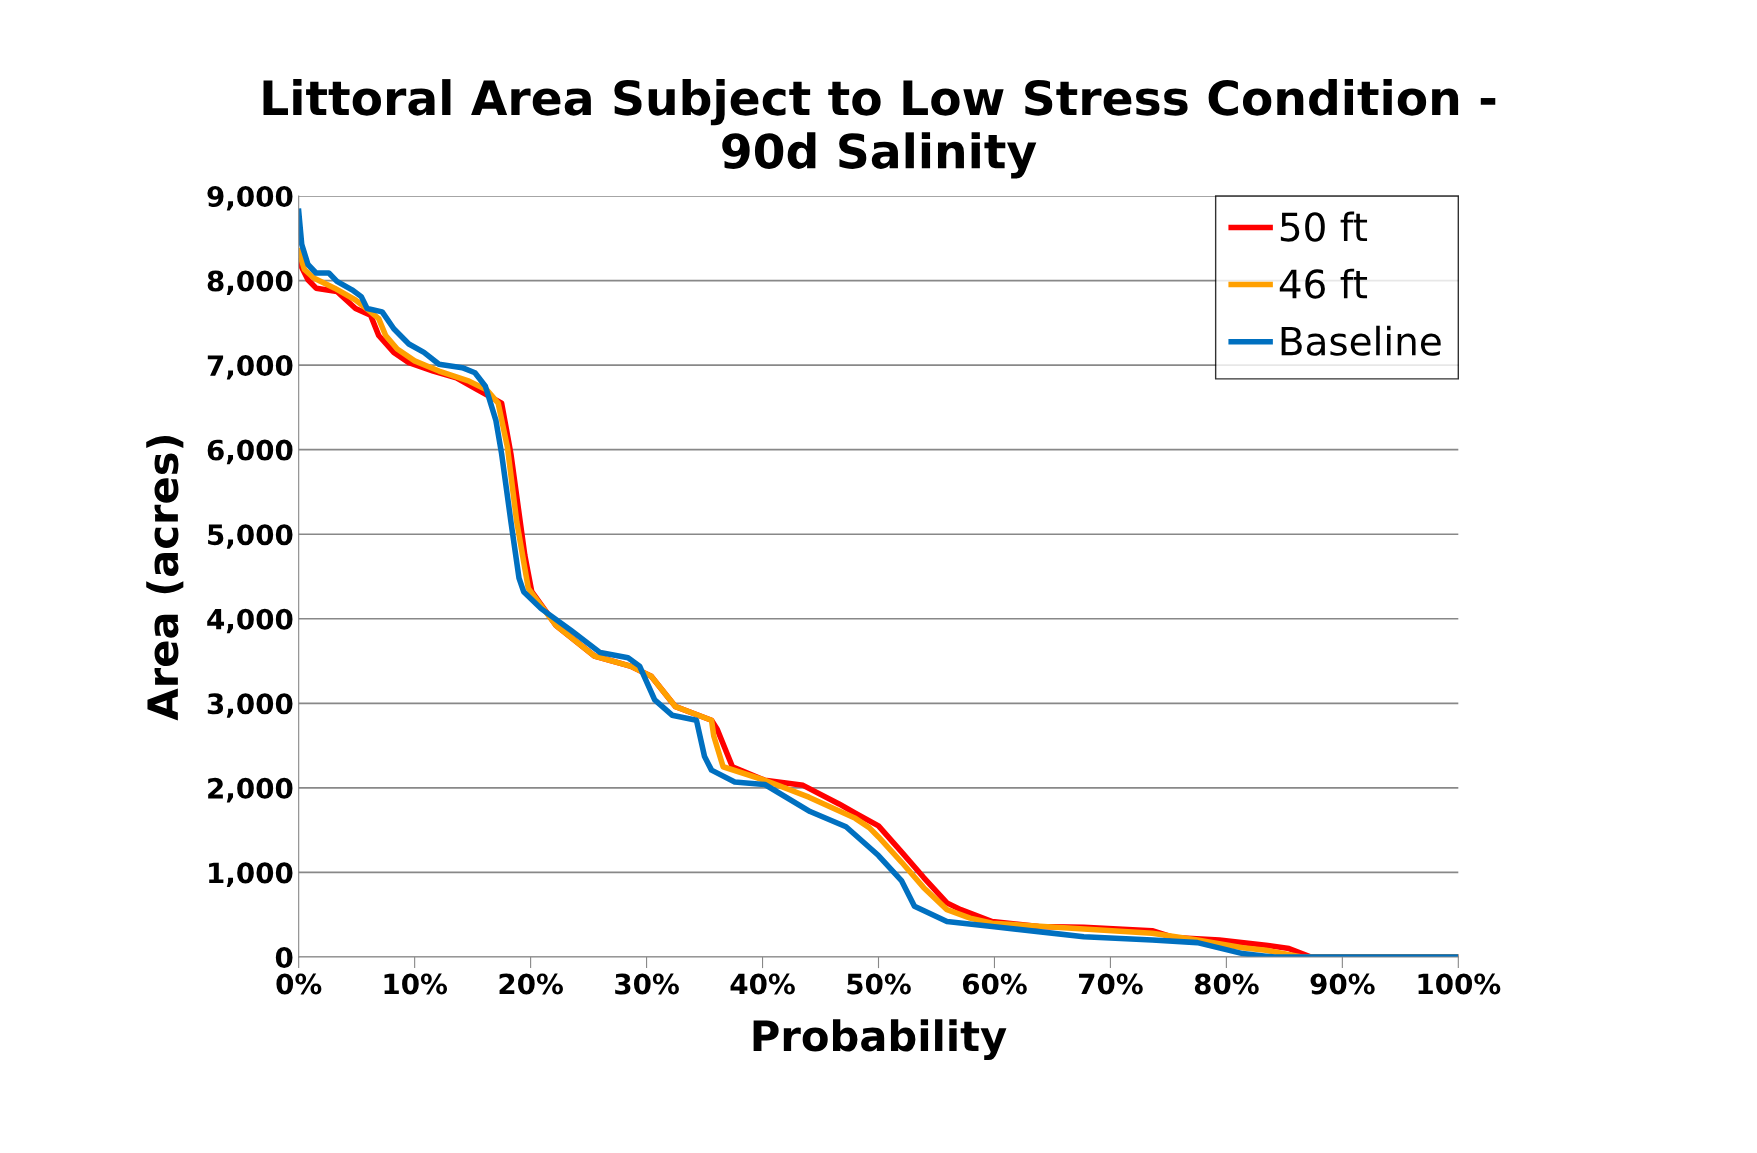 The width and height of the screenshot is (1757, 1153). I want to click on x-tick-label: 50%, so click(879, 984).